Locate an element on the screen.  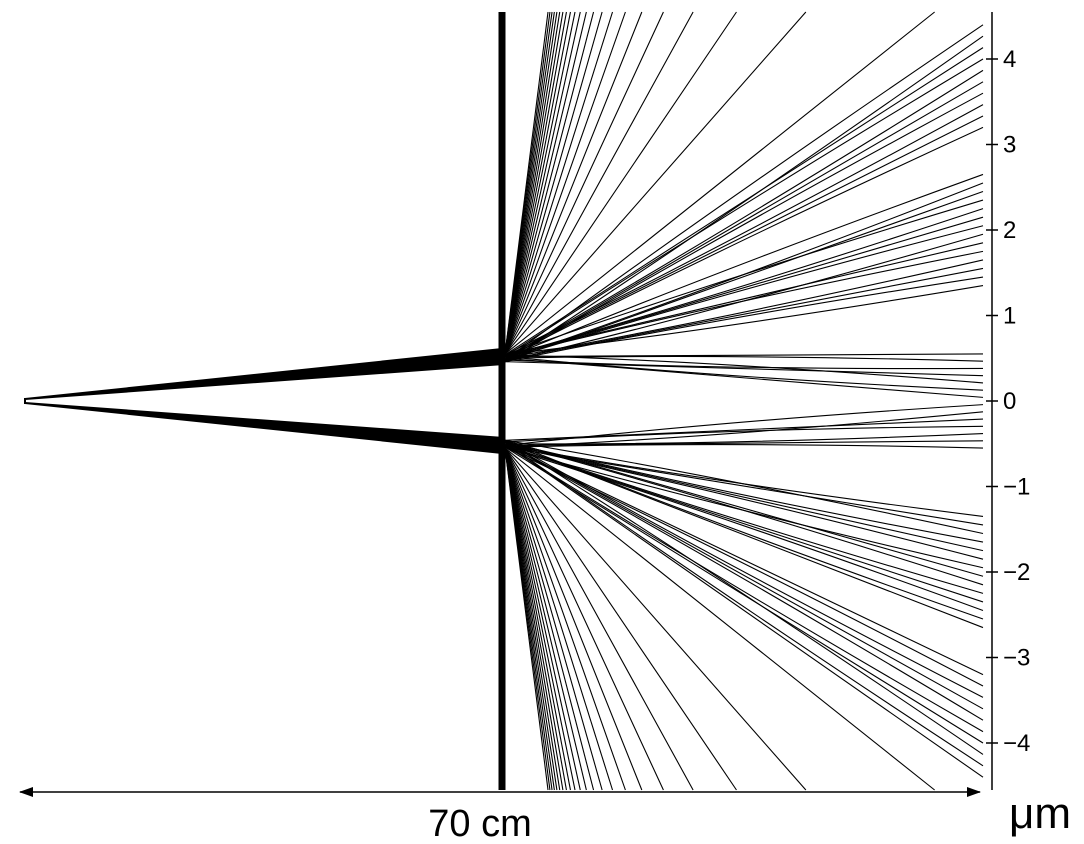
y-tick-label: 1 is located at coordinates (1009, 316).